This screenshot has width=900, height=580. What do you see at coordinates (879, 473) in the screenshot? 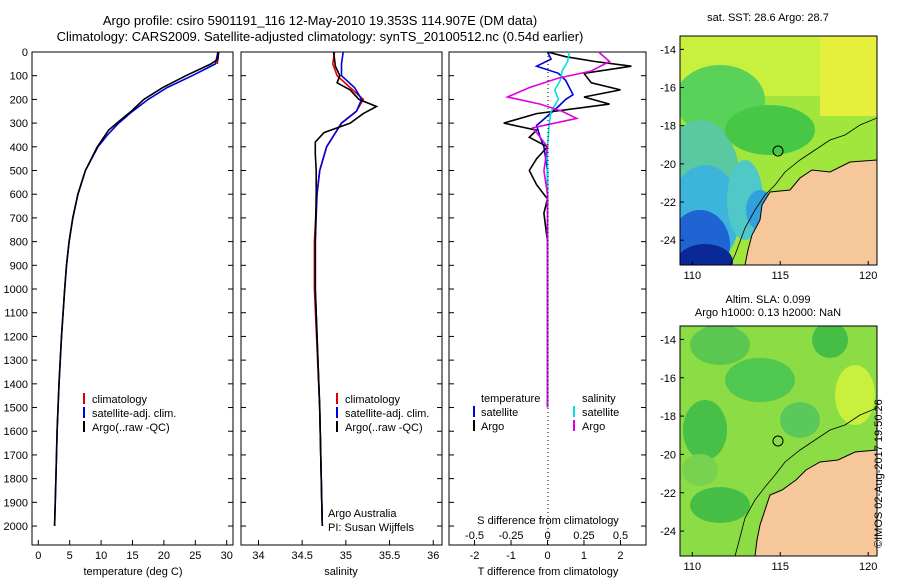
I see `credit-timestamp: ©IMOS 02-Aug-2017 19:50:26` at bounding box center [879, 473].